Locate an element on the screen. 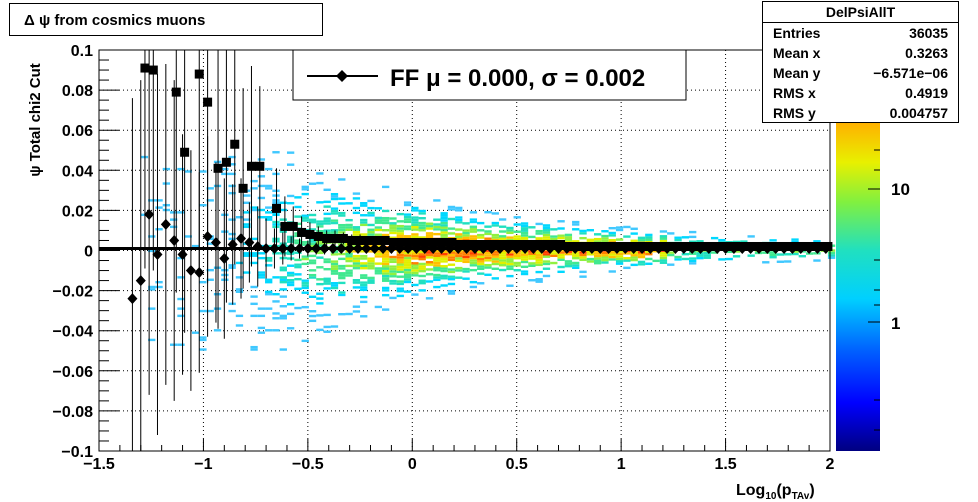  x-tick-label: 2 is located at coordinates (830, 464).